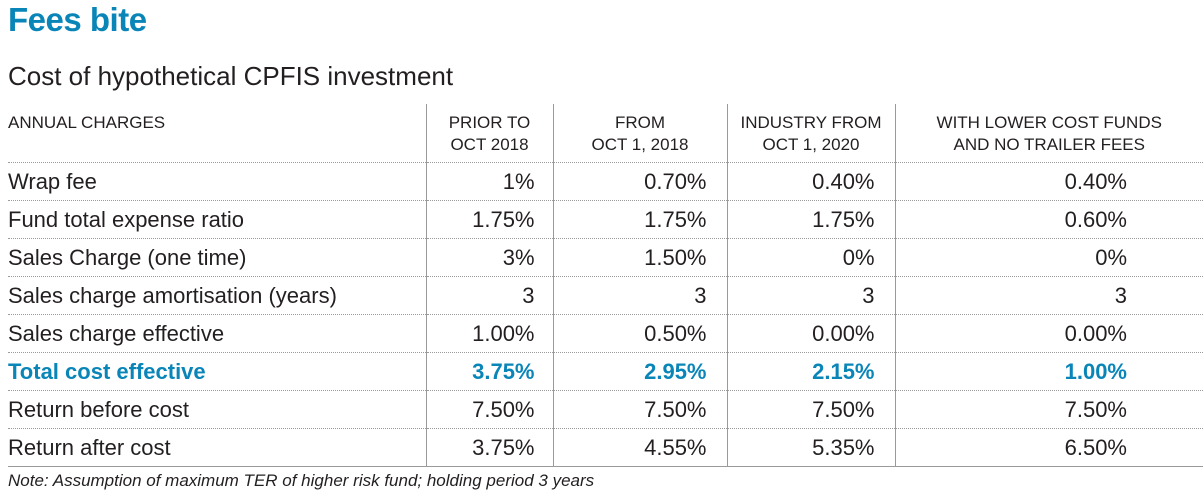  What do you see at coordinates (489, 133) in the screenshot?
I see `header-prior-to-oct-2018: PRIOR TO OCT 2018` at bounding box center [489, 133].